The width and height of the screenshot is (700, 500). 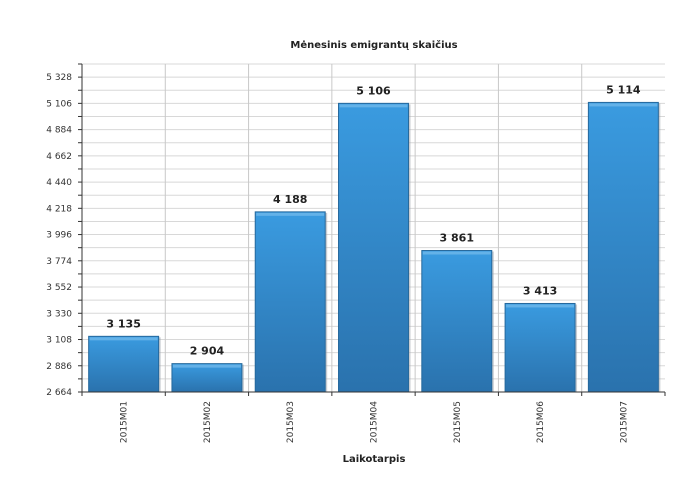 I want to click on y-tick-label: 4 662, so click(x=59, y=157).